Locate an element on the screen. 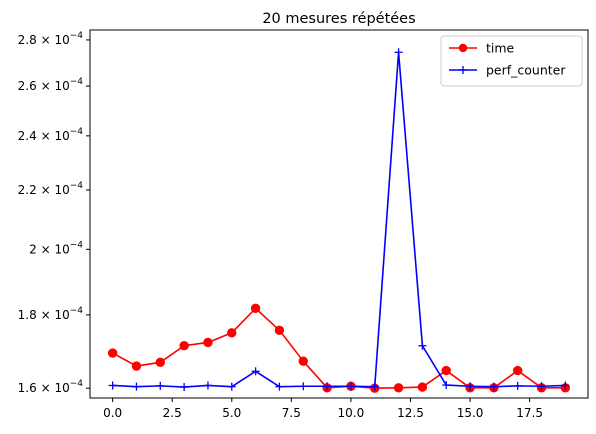  legend-label-perf_counter: perf_counter is located at coordinates (526, 70).